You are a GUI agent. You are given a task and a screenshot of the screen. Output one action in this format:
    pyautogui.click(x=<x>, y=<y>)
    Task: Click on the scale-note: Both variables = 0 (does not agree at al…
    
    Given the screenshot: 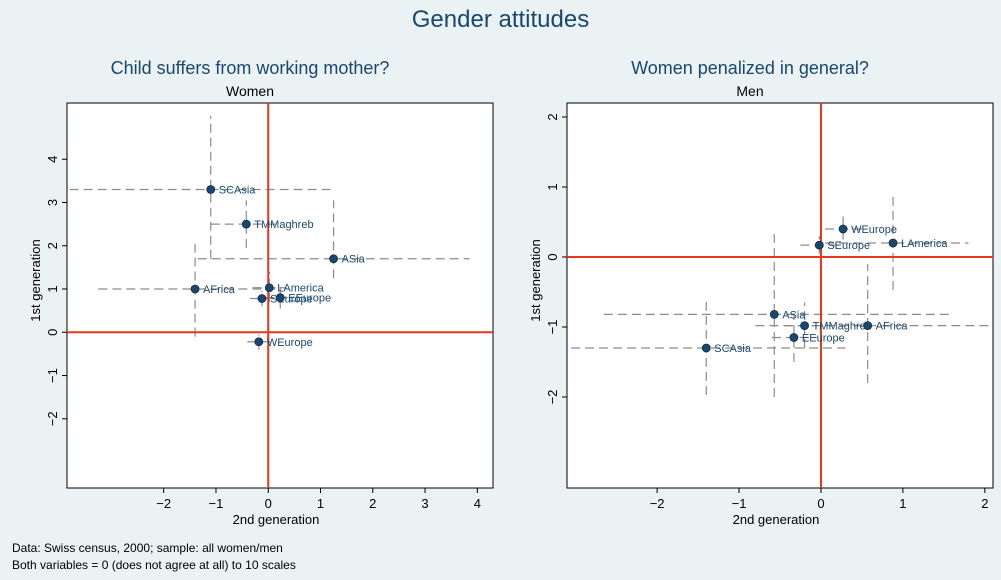 What is the action you would take?
    pyautogui.click(x=154, y=565)
    